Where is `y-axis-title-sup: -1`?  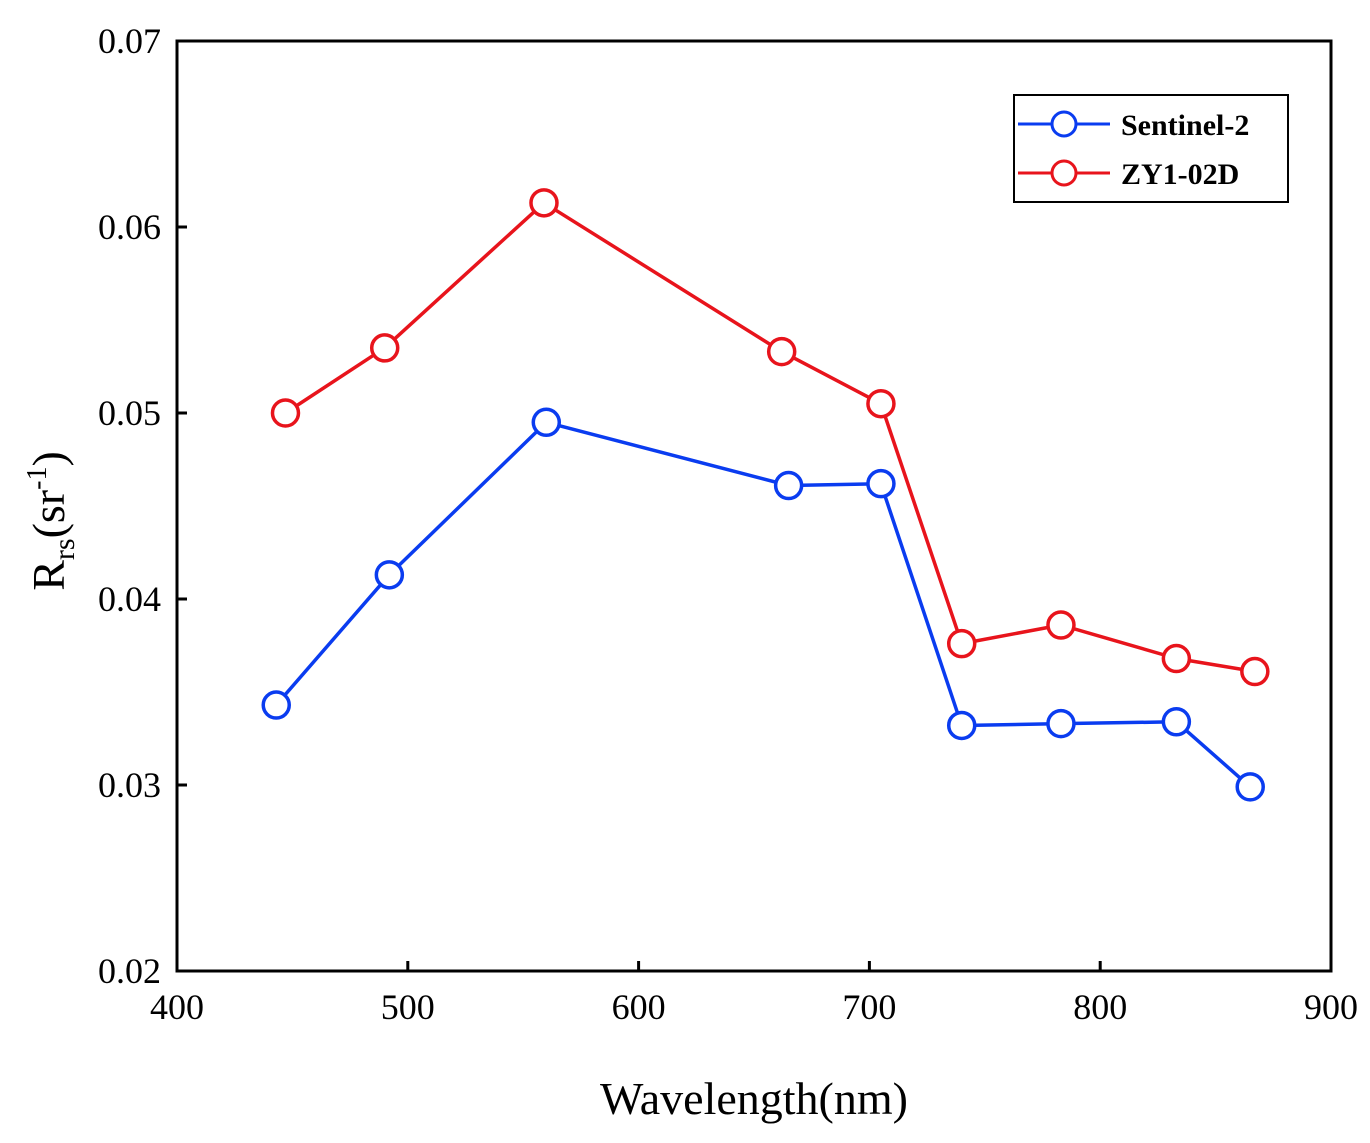
y-axis-title-sup: -1 is located at coordinates (37, 478).